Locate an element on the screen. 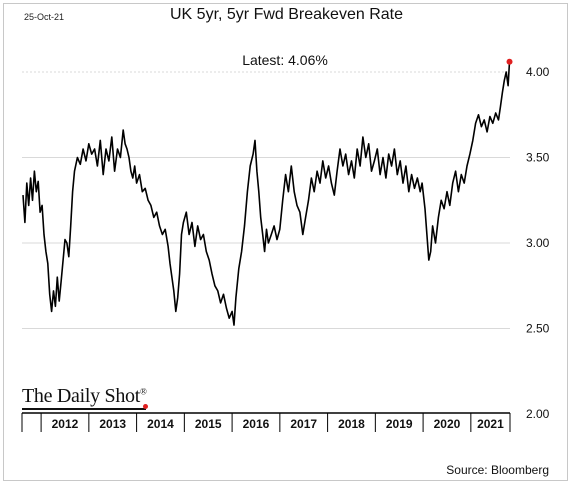 The image size is (573, 486). x-tick-label: 2021 is located at coordinates (490, 424).